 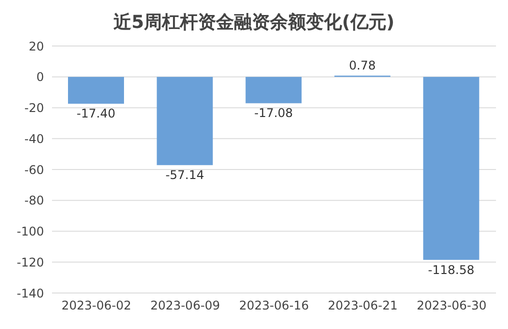 I want to click on y-tick-label: -60, so click(x=34, y=169).